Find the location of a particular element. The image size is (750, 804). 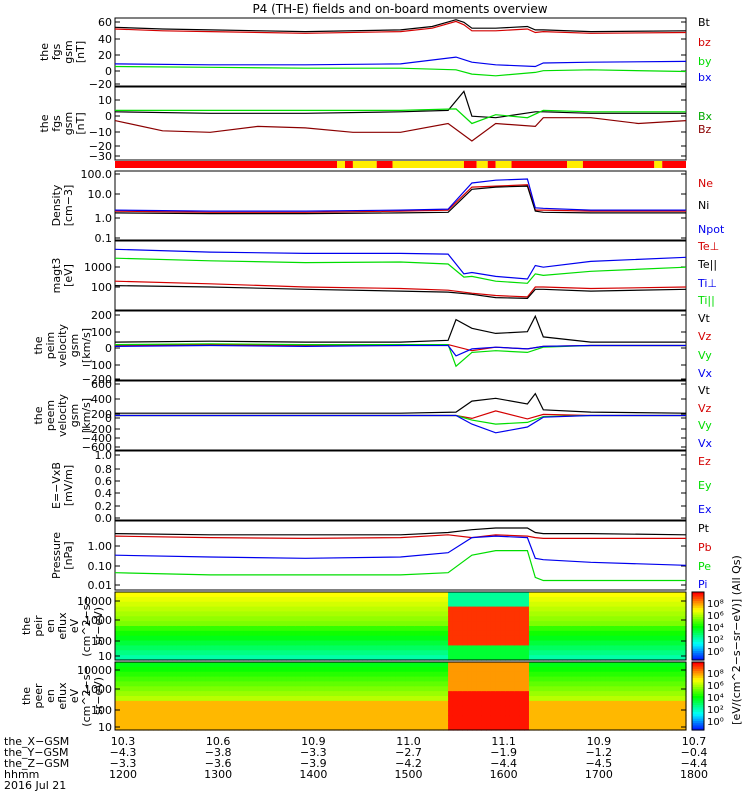

legend-entry: Vy is located at coordinates (705, 425).